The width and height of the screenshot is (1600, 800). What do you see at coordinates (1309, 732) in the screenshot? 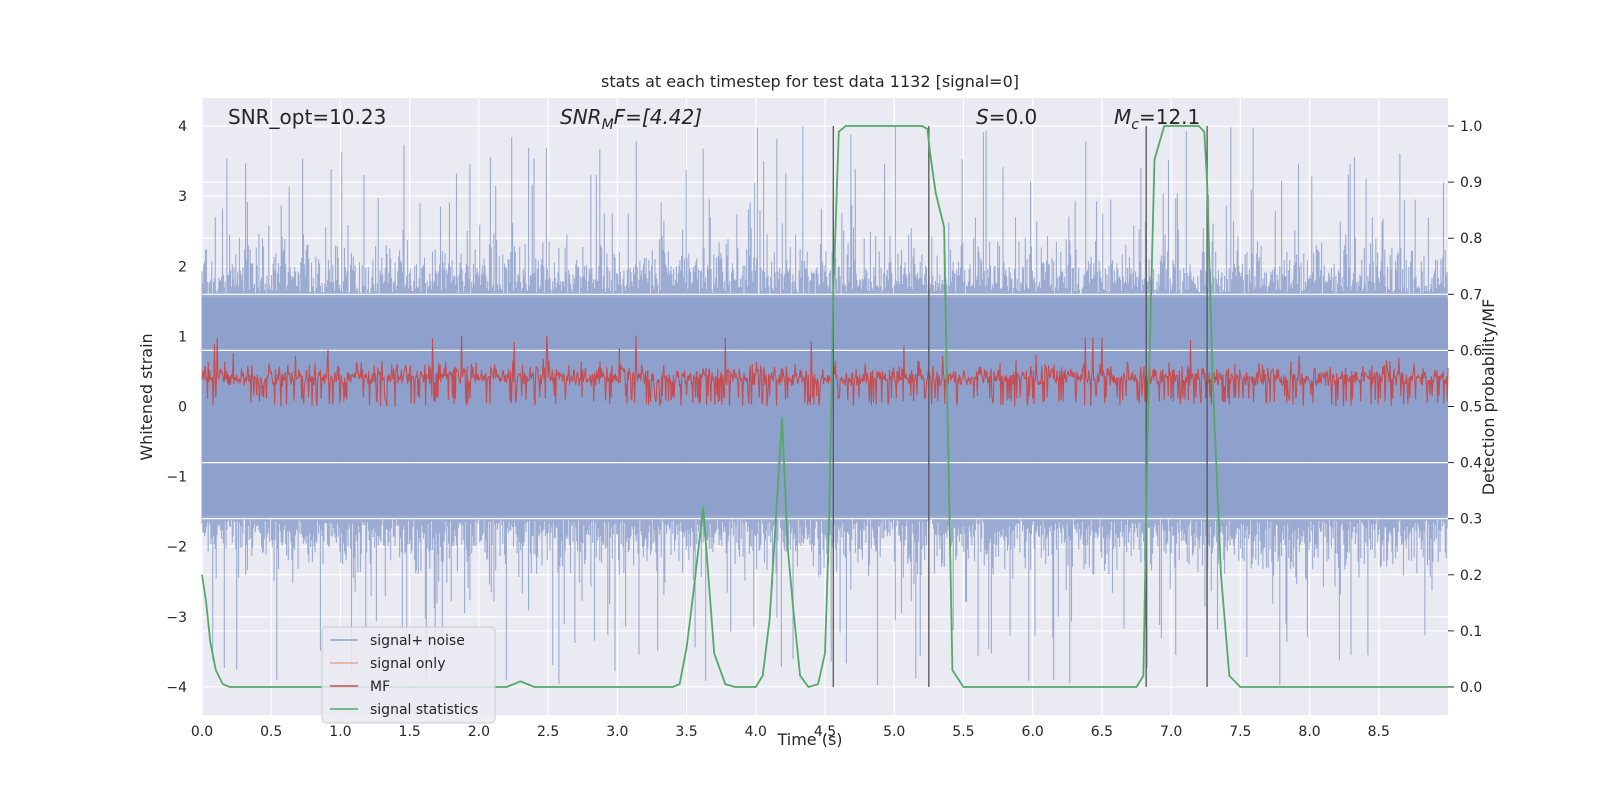
I see `x-tick-label: 8.0` at bounding box center [1309, 732].